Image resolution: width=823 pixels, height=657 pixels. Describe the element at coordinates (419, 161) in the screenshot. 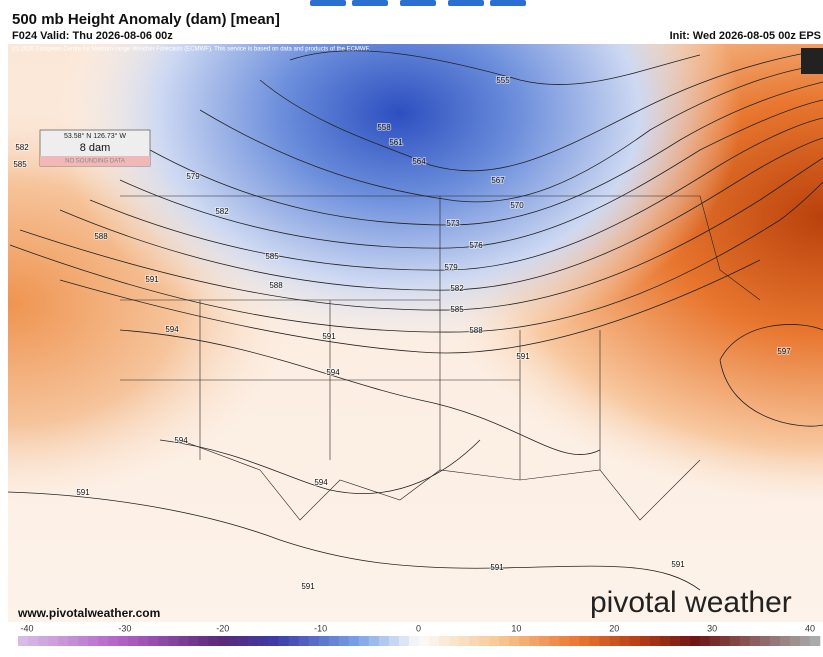

I see `contour-label: 564` at that location.